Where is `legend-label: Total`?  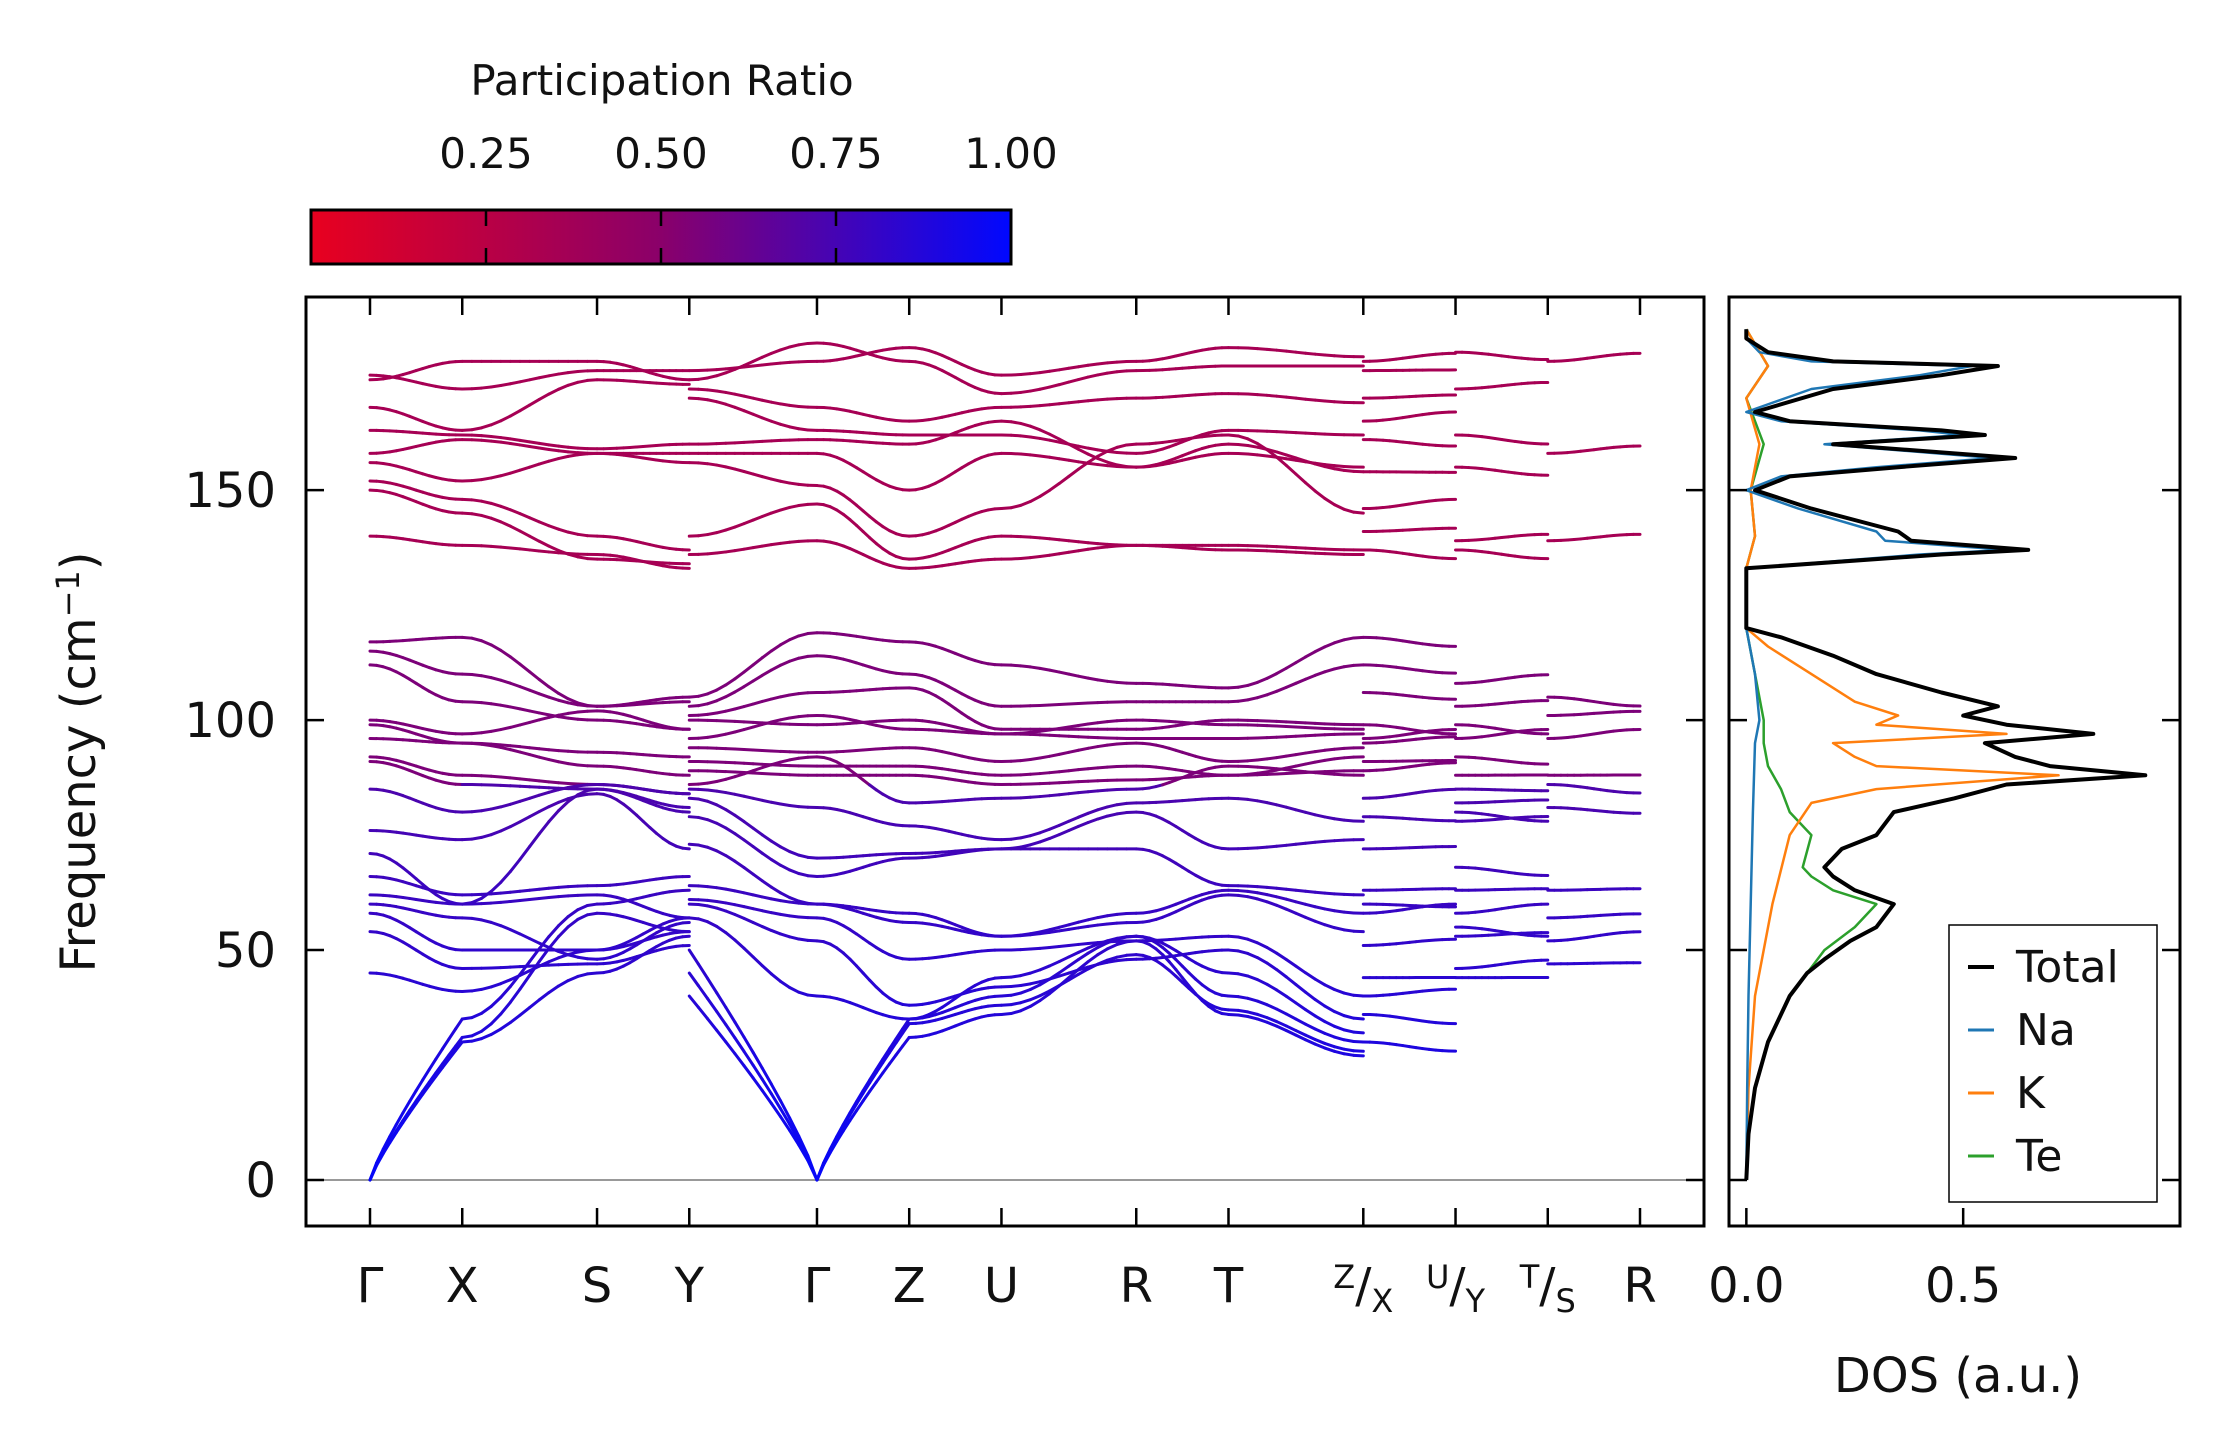
legend-label: Total is located at coordinates (2067, 967).